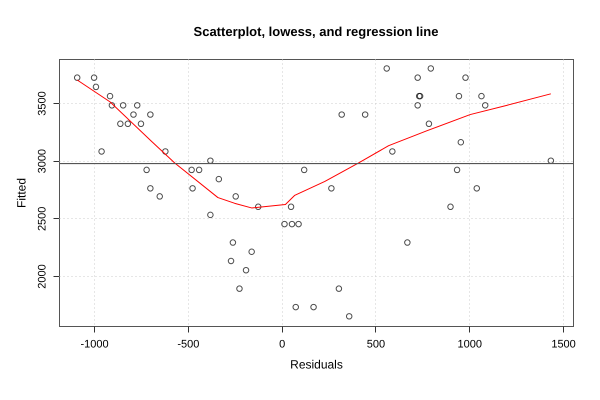 This screenshot has width=600, height=400. I want to click on y-tick-label: 2500, so click(42, 219).